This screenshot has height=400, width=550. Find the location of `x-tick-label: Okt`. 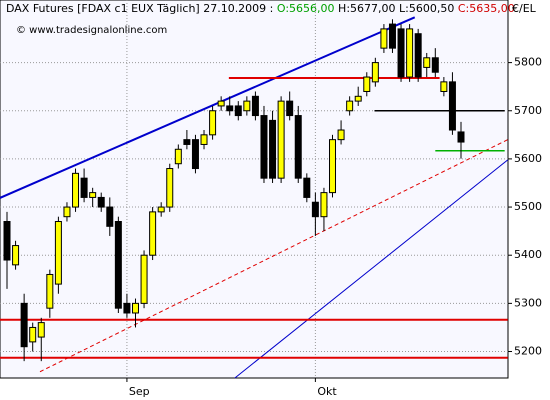

x-tick-label: Okt is located at coordinates (327, 391).